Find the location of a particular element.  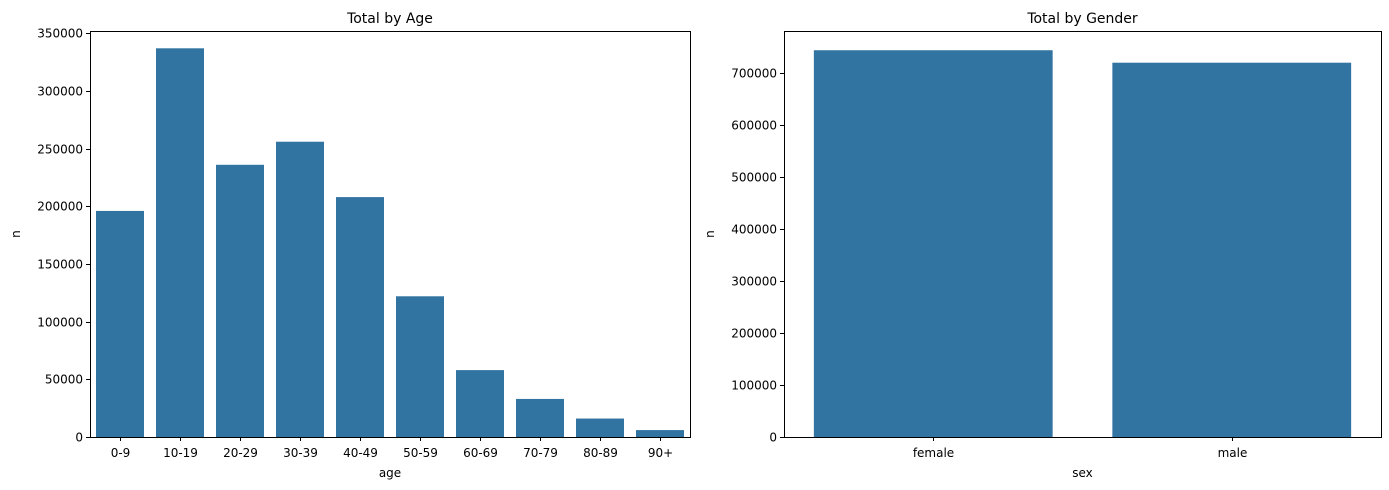

y-tick-label: 150000 is located at coordinates (60, 265).